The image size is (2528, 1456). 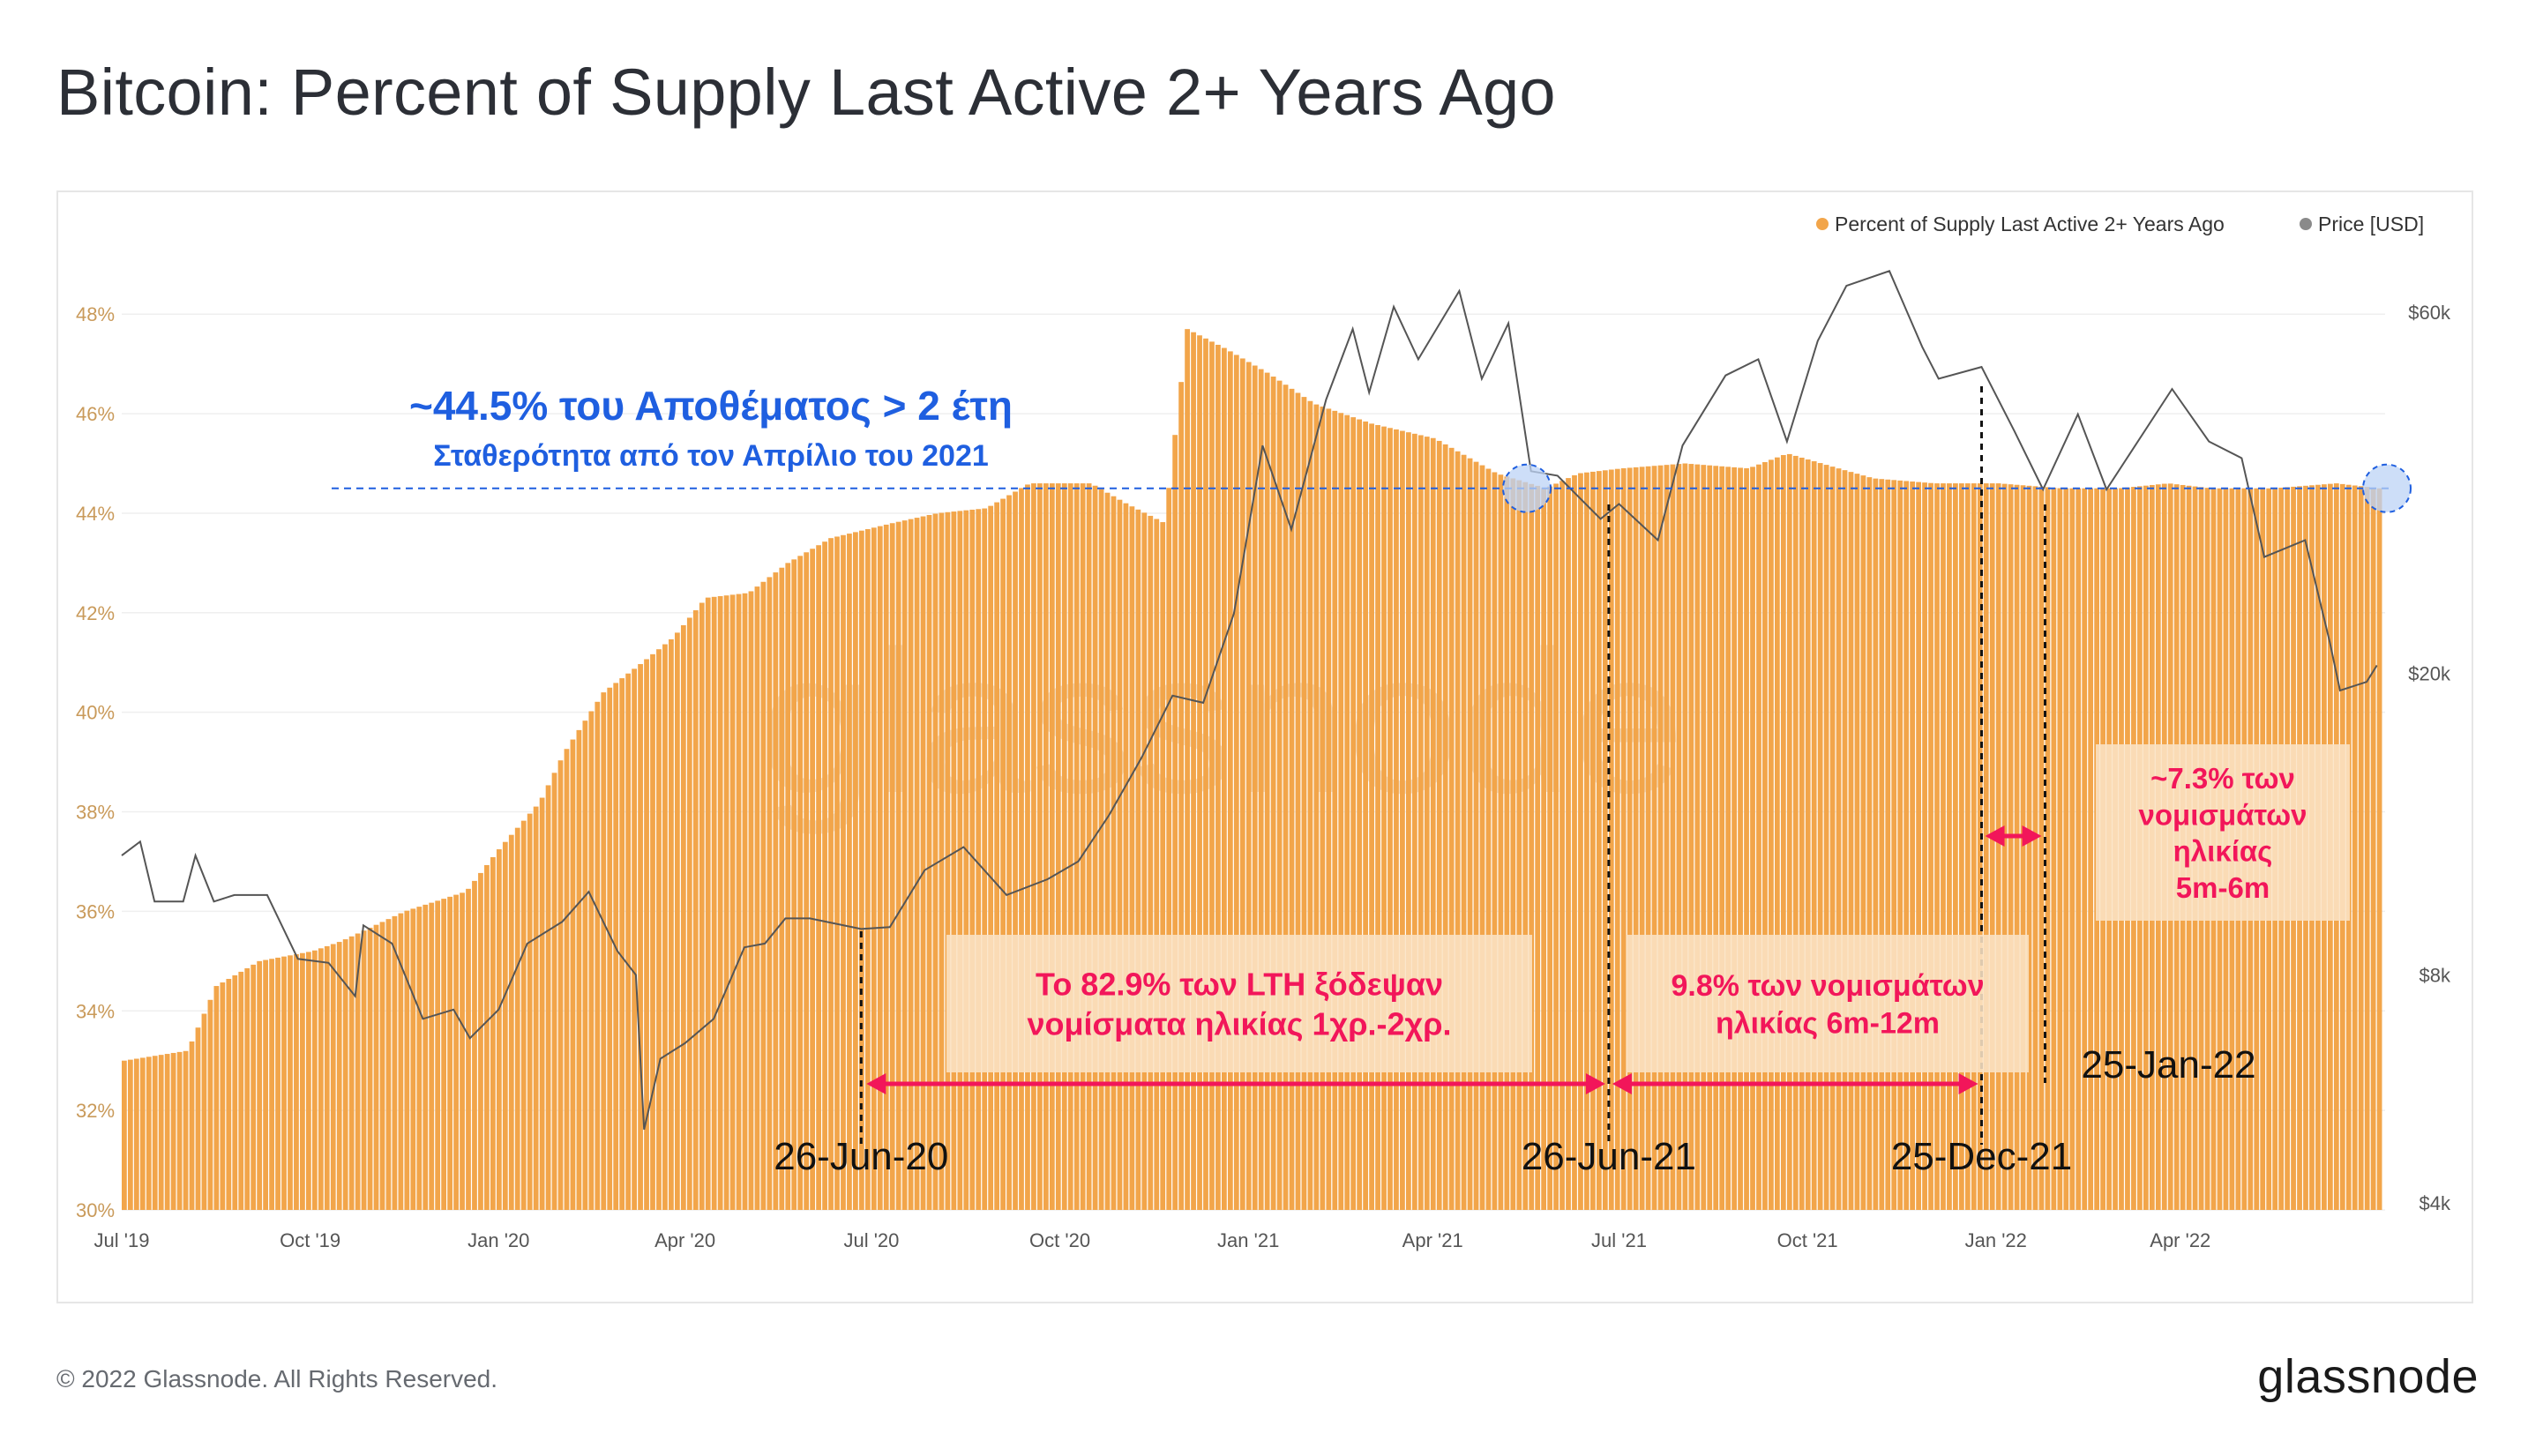 I want to click on x-tick: Jan '20, so click(x=498, y=1240).